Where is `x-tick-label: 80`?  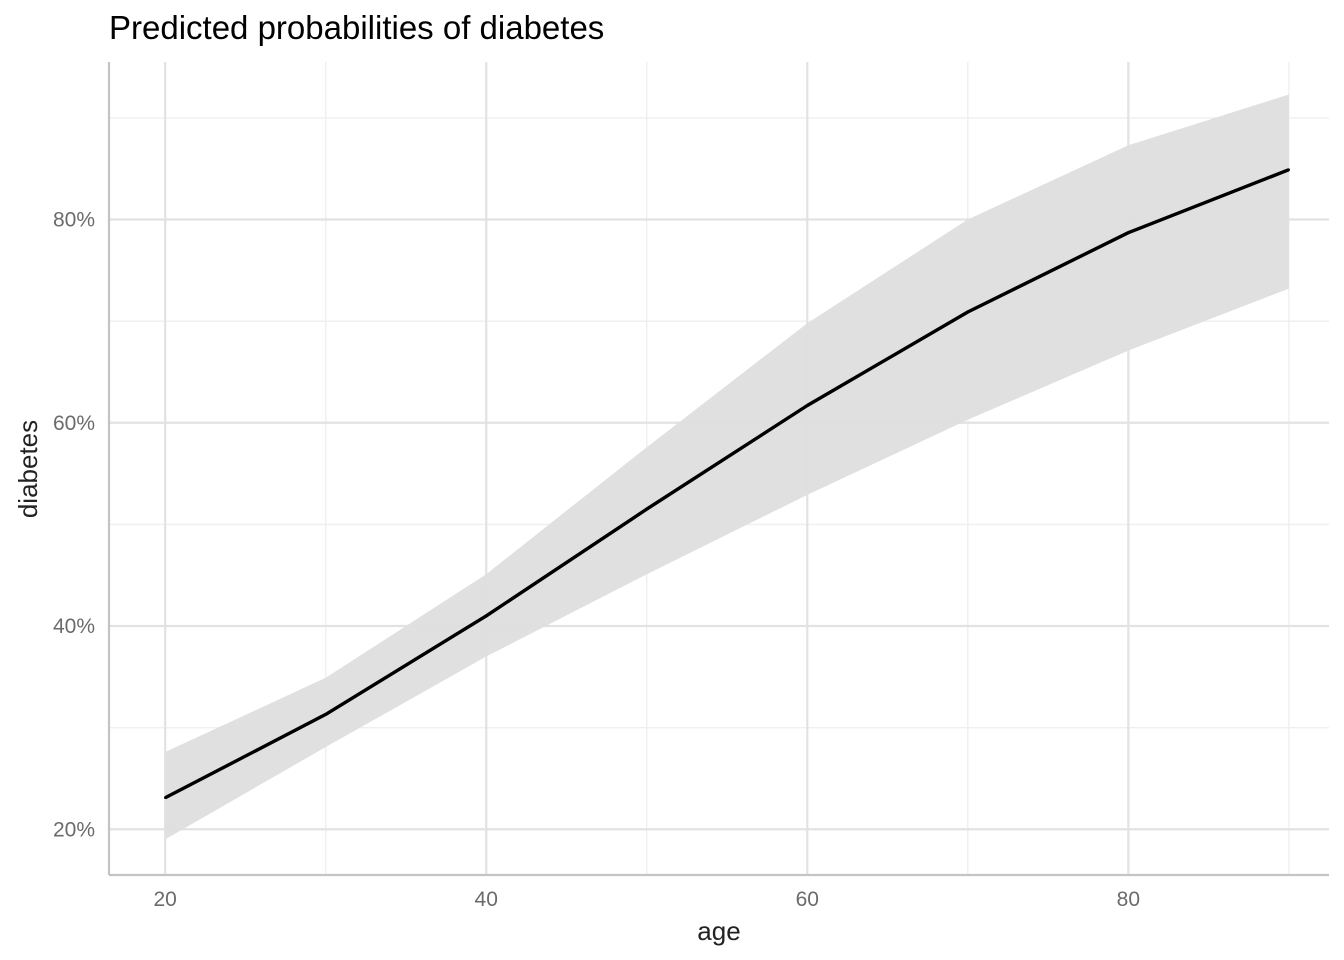 x-tick-label: 80 is located at coordinates (1128, 899).